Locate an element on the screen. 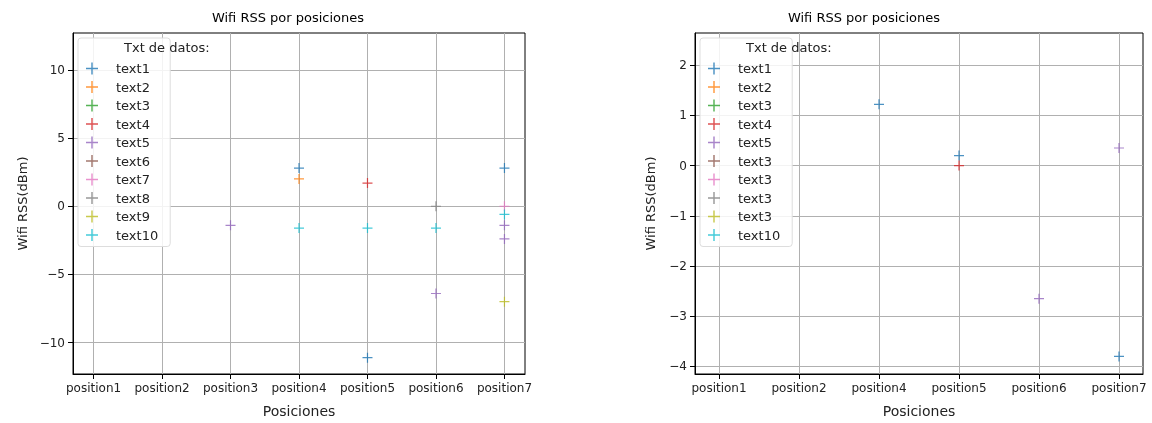 The height and width of the screenshot is (423, 1152). y-tick-label: 1 is located at coordinates (683, 115).